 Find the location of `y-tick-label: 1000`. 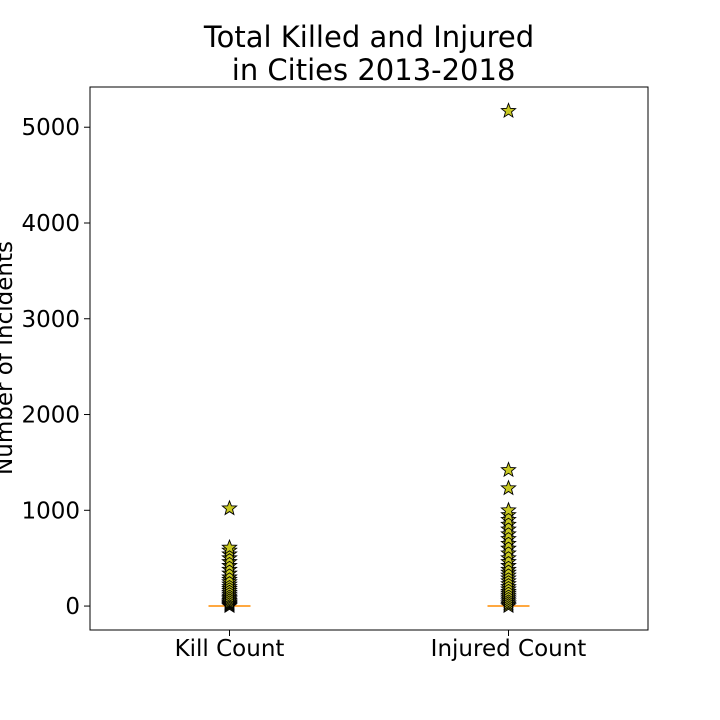

y-tick-label: 1000 is located at coordinates (50, 511).